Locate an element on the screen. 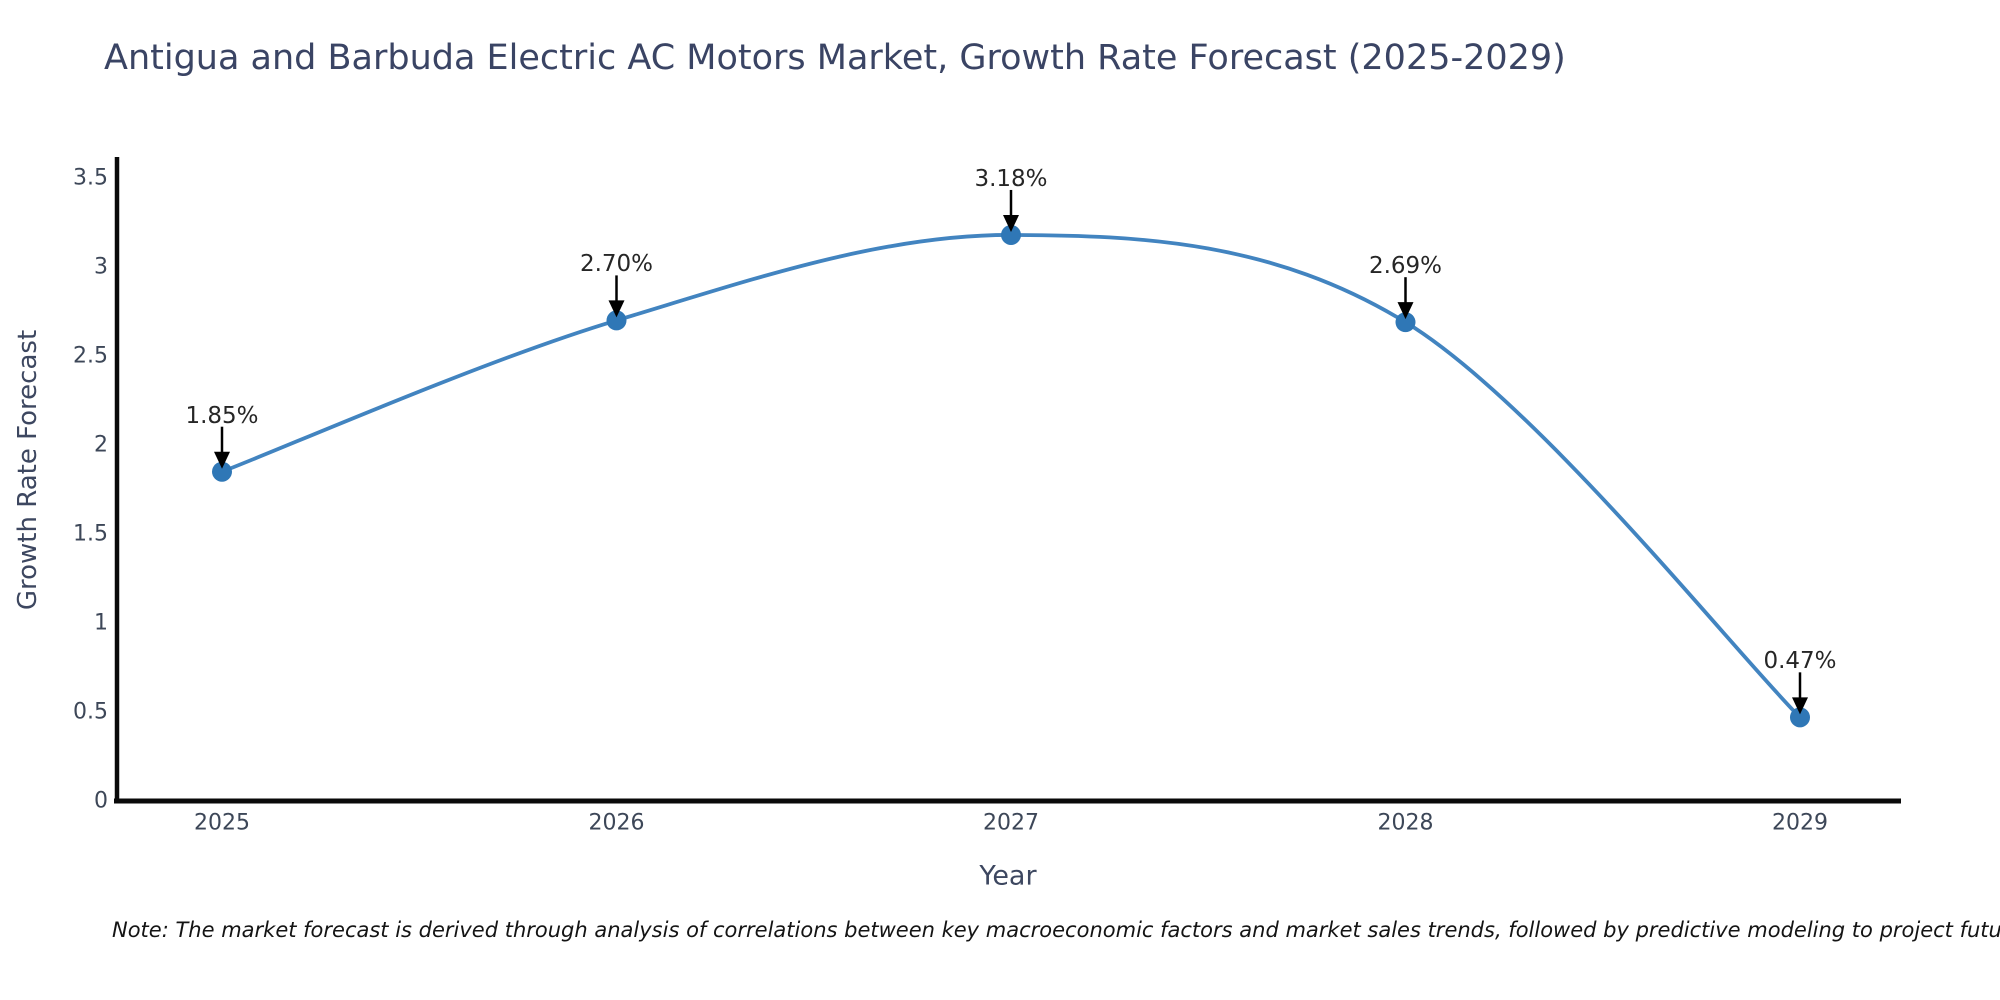 Image resolution: width=2000 pixels, height=1000 pixels. y-tick-label: 1 is located at coordinates (101, 623).